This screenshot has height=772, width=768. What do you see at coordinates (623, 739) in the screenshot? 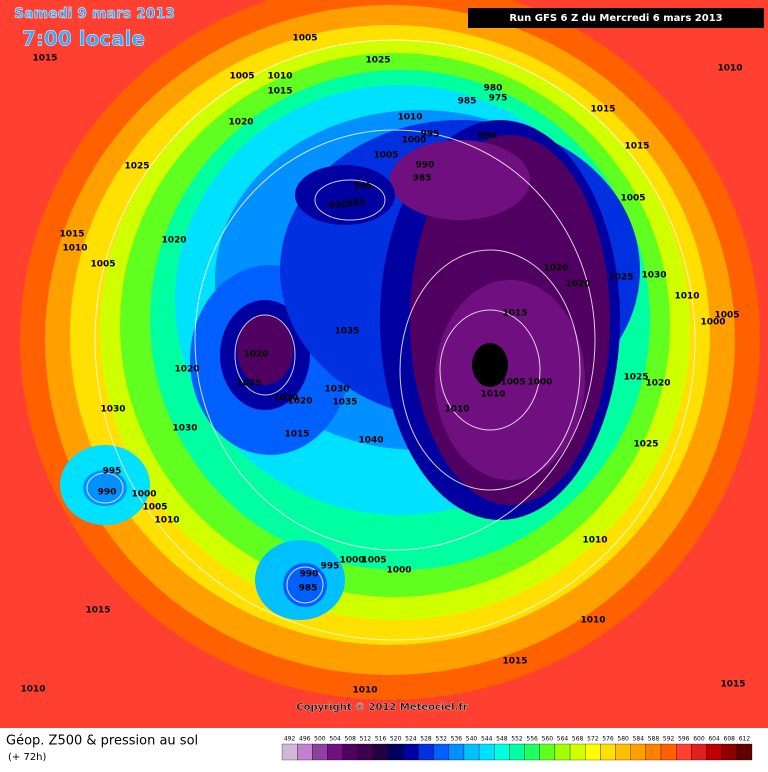
I see `legend-level: 580` at bounding box center [623, 739].